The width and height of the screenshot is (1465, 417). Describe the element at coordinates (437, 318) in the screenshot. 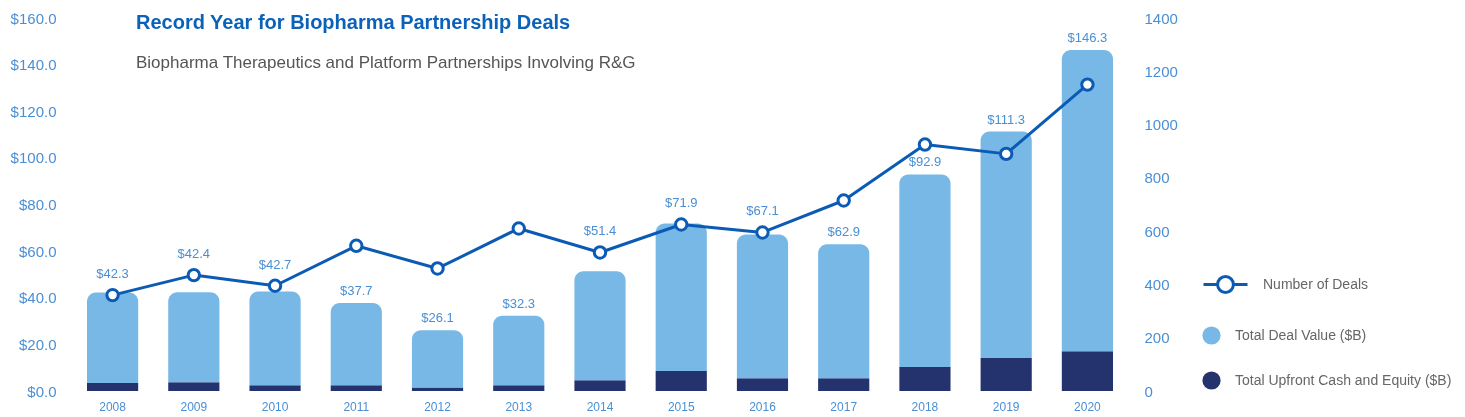

I see `total-label: $26.1` at that location.